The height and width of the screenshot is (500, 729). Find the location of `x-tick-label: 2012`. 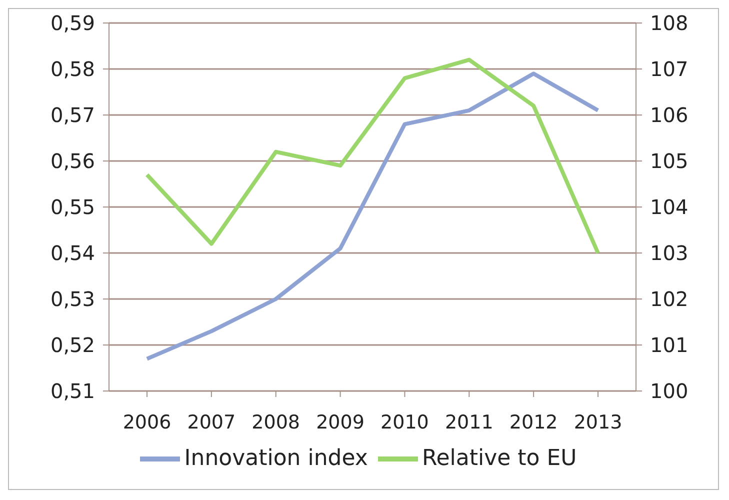

x-tick-label: 2012 is located at coordinates (533, 422).